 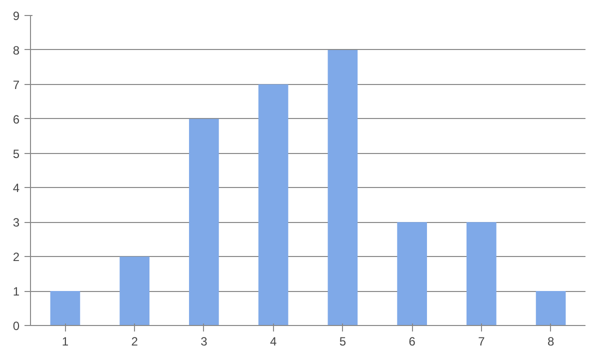 I want to click on y-tick-label: 7, so click(x=16, y=85).